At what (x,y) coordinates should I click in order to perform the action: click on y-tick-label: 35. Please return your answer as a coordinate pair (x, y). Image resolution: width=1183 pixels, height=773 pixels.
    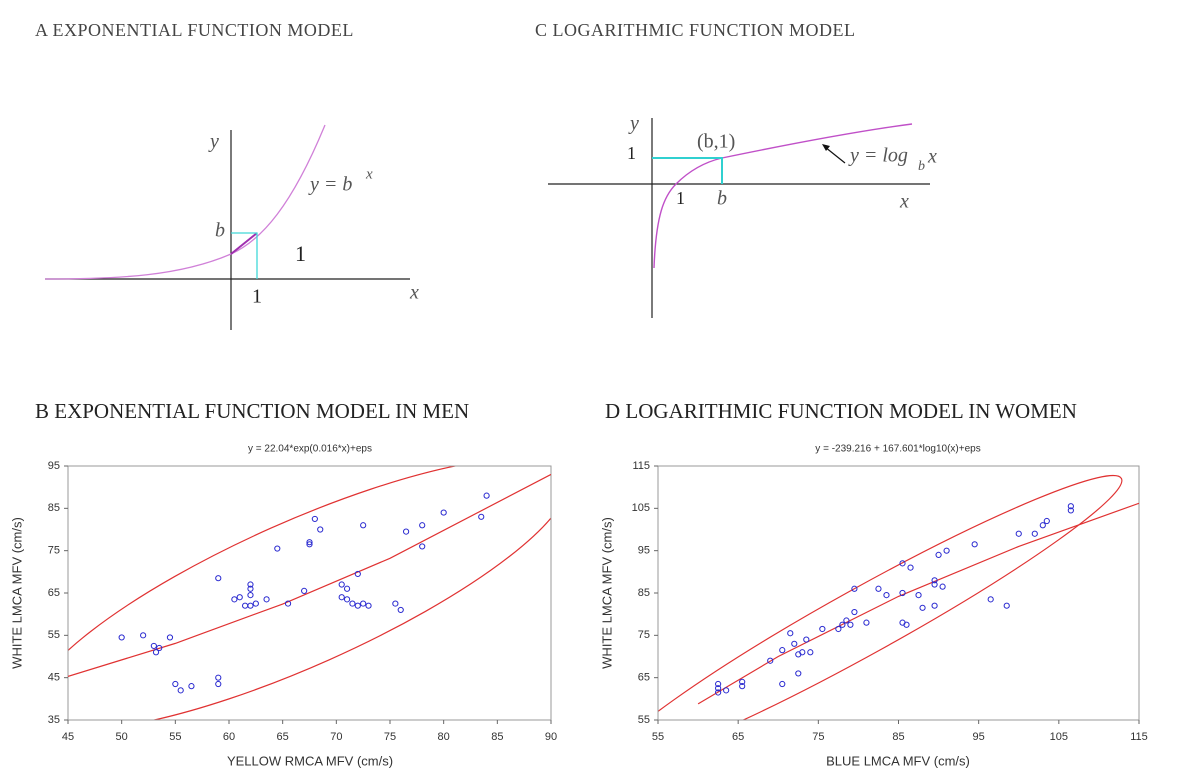
    Looking at the image, I should click on (54, 720).